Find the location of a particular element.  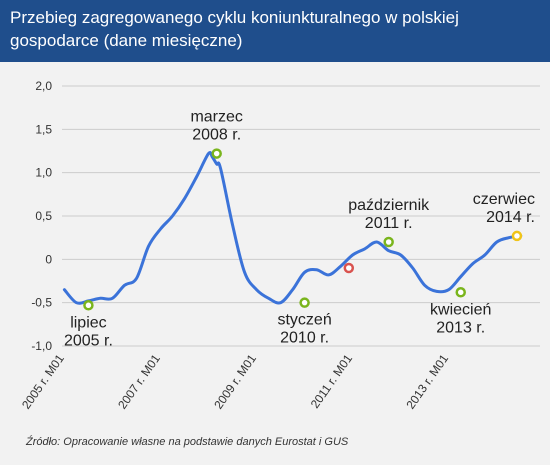

x-tick-label: 2013 r. M01 is located at coordinates (427, 381).